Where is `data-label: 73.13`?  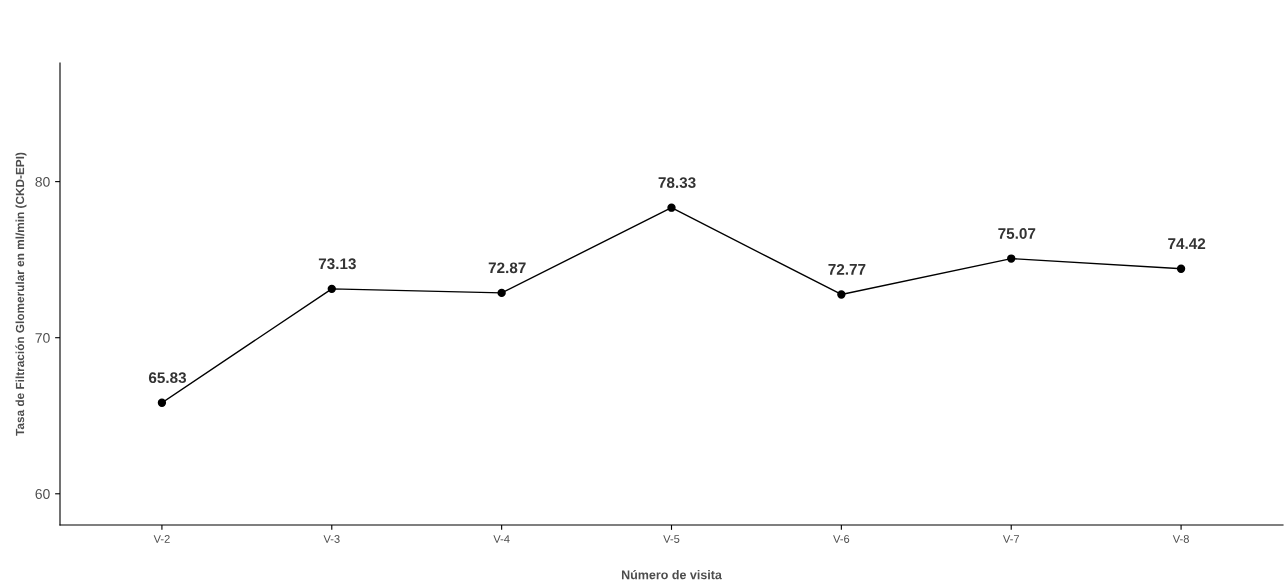
data-label: 73.13 is located at coordinates (337, 264).